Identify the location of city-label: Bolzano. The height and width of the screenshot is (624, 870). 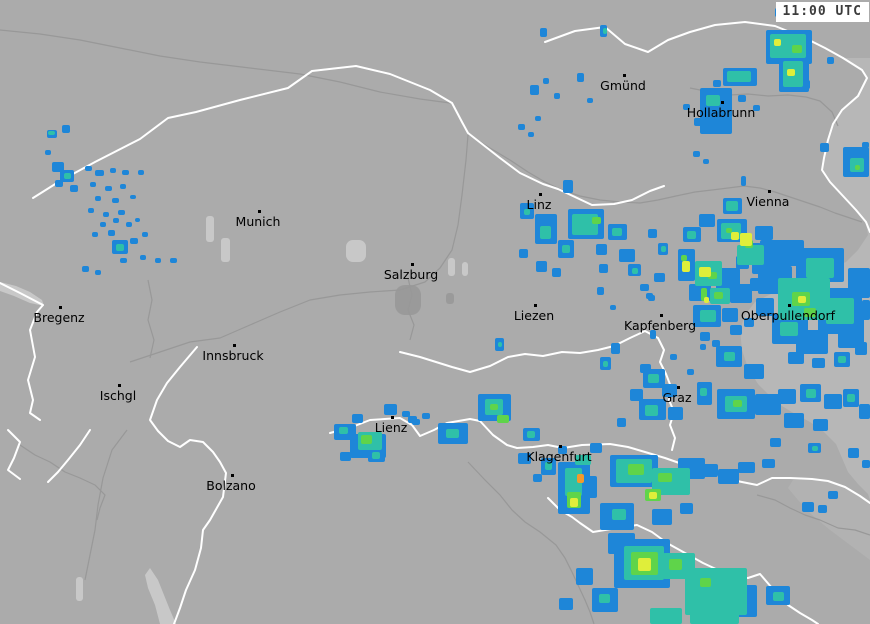
(231, 485).